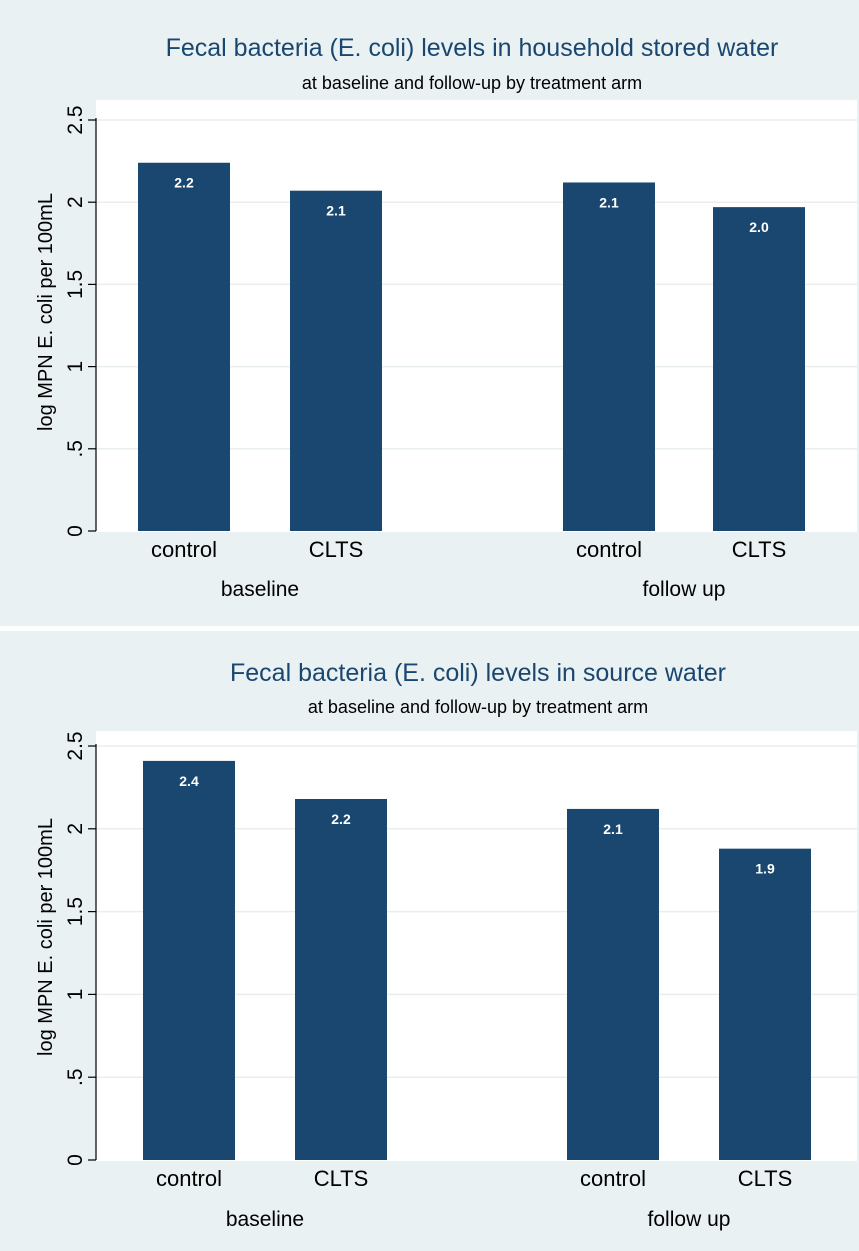 Image resolution: width=859 pixels, height=1251 pixels. I want to click on data-label: 1.9, so click(765, 869).